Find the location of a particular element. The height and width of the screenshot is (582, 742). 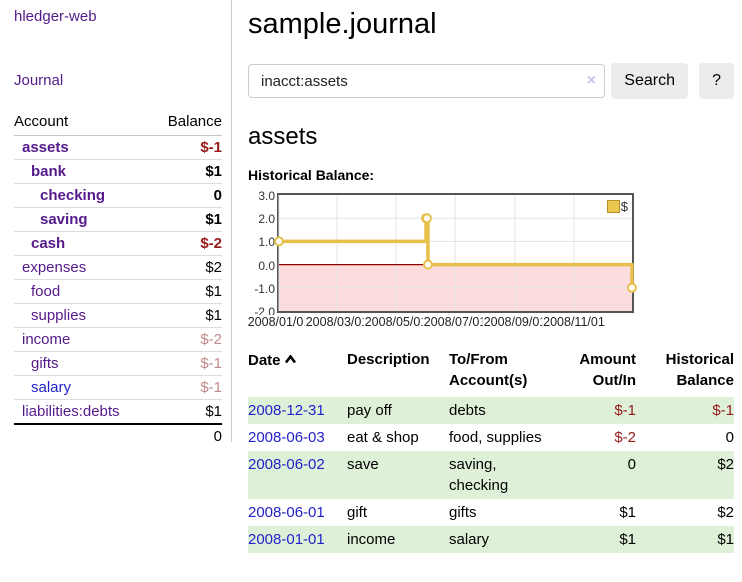

chart-legend: $ is located at coordinates (617, 206).